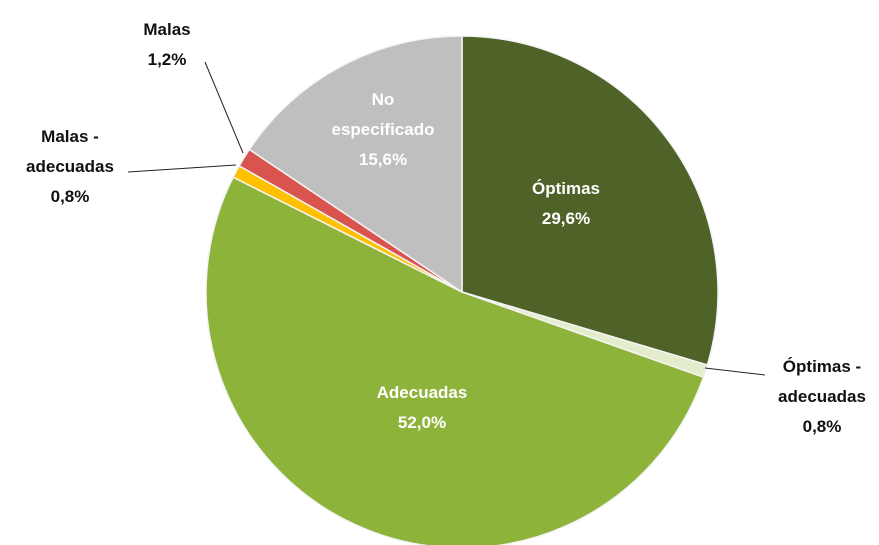 Image resolution: width=879 pixels, height=545 pixels. What do you see at coordinates (822, 381) in the screenshot?
I see `category-label: Óptimas - adecuadas` at bounding box center [822, 381].